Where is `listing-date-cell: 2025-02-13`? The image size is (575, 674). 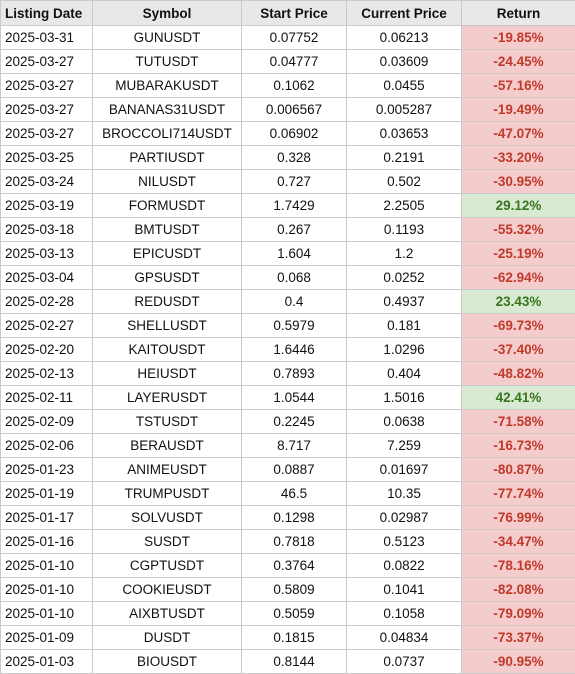 listing-date-cell: 2025-02-13 is located at coordinates (47, 374).